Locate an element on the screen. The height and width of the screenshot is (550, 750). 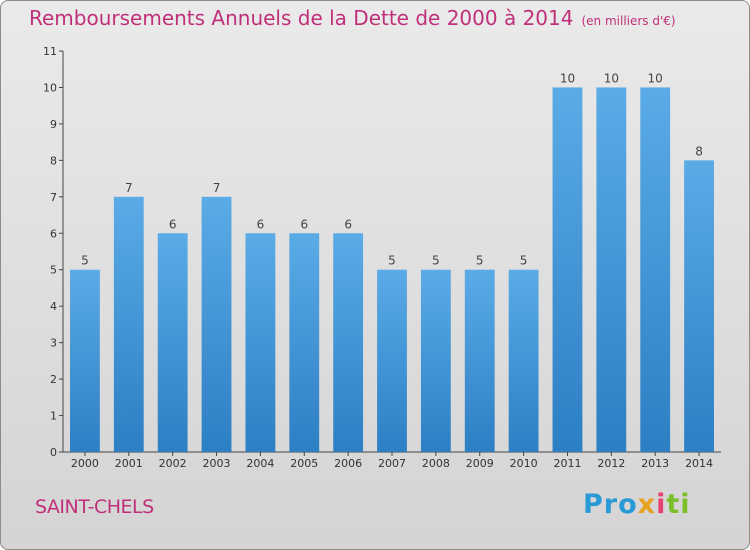
y-tick-label: 5 is located at coordinates (53, 270).